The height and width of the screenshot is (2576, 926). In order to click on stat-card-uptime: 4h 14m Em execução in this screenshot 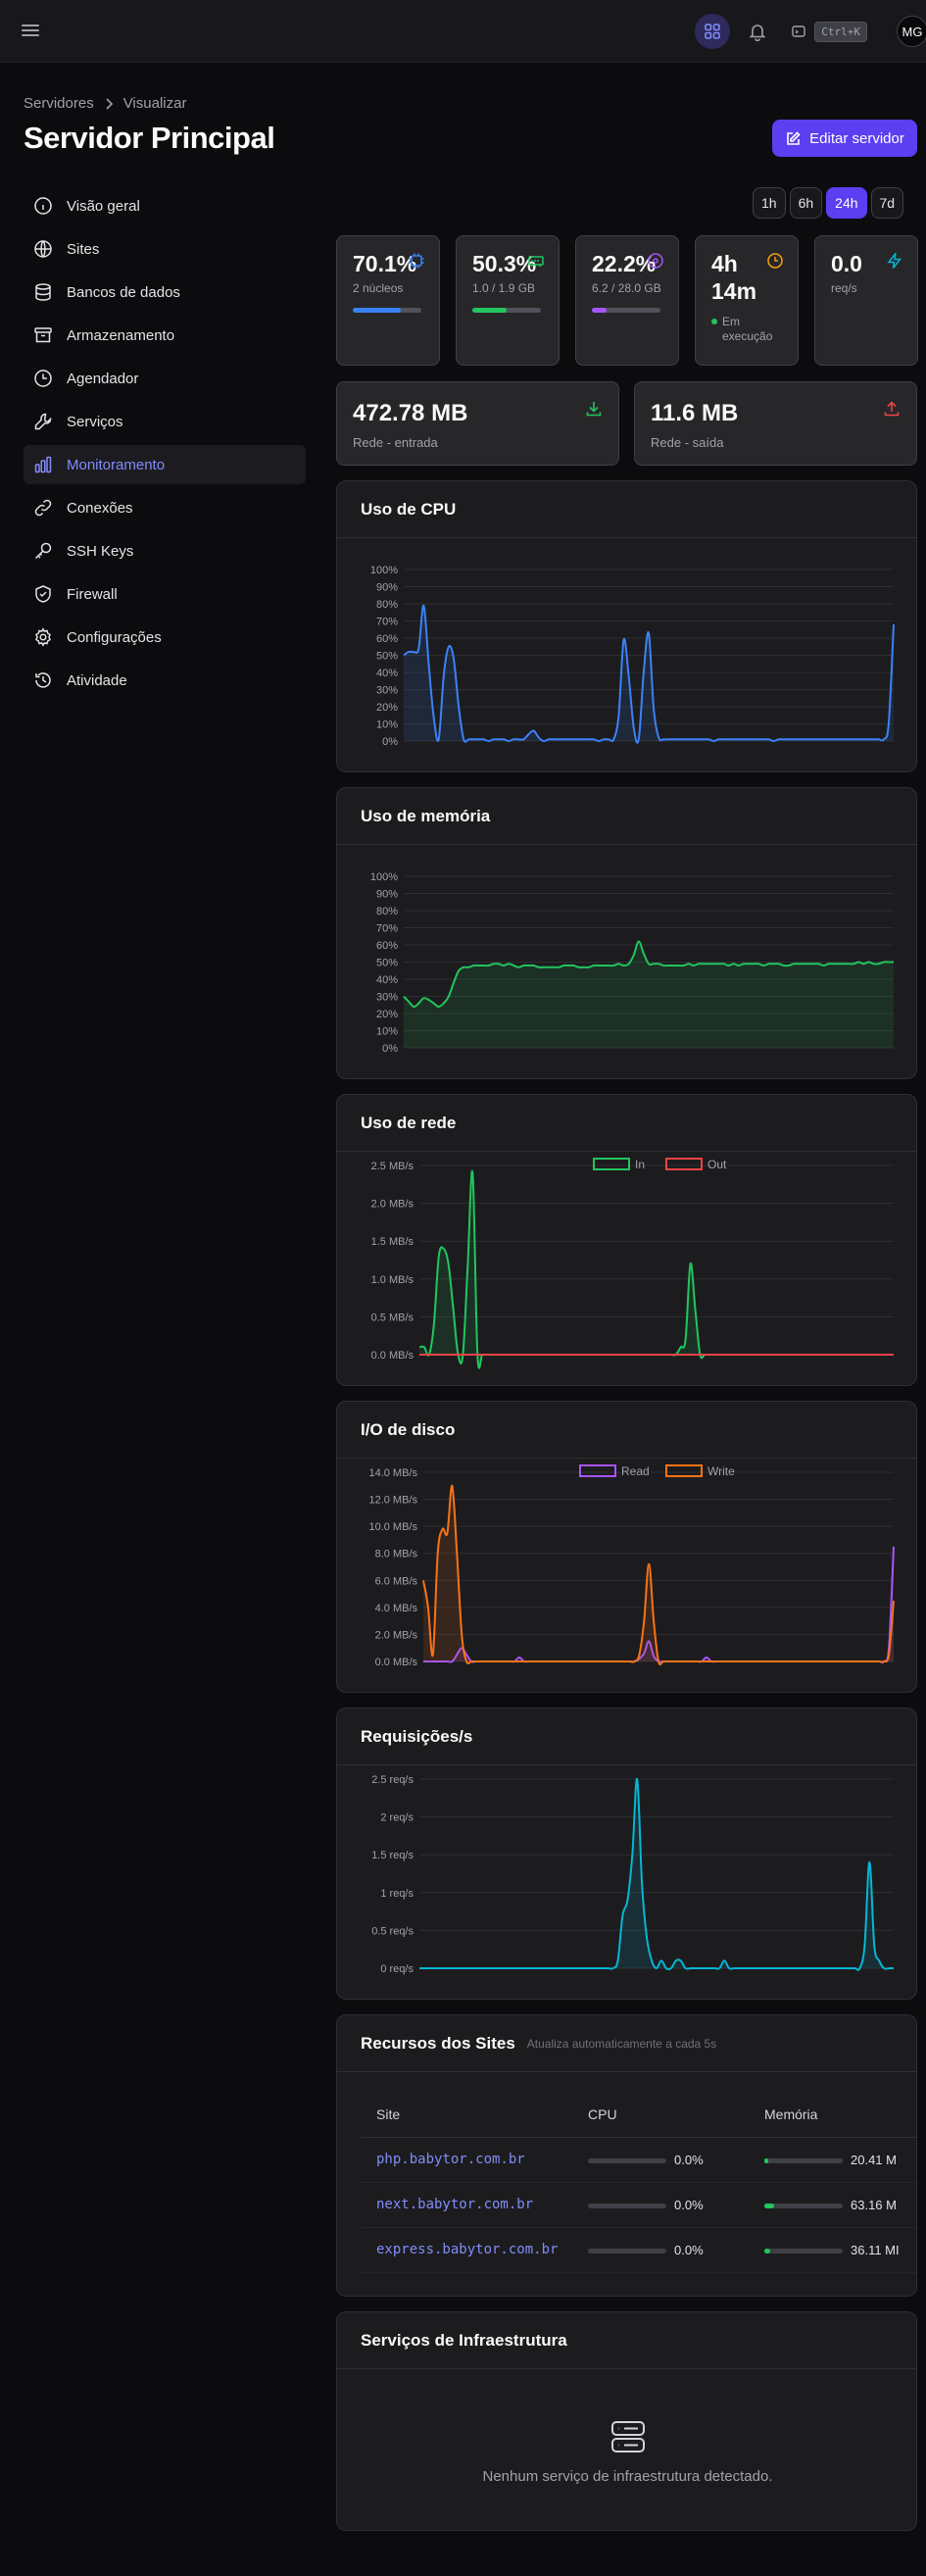, I will do `click(747, 300)`.